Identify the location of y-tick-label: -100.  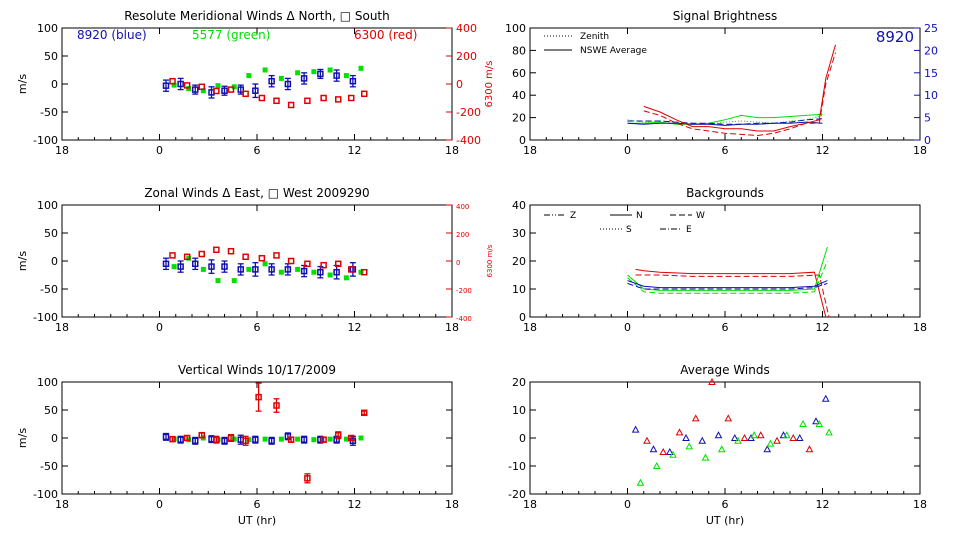
(45, 140).